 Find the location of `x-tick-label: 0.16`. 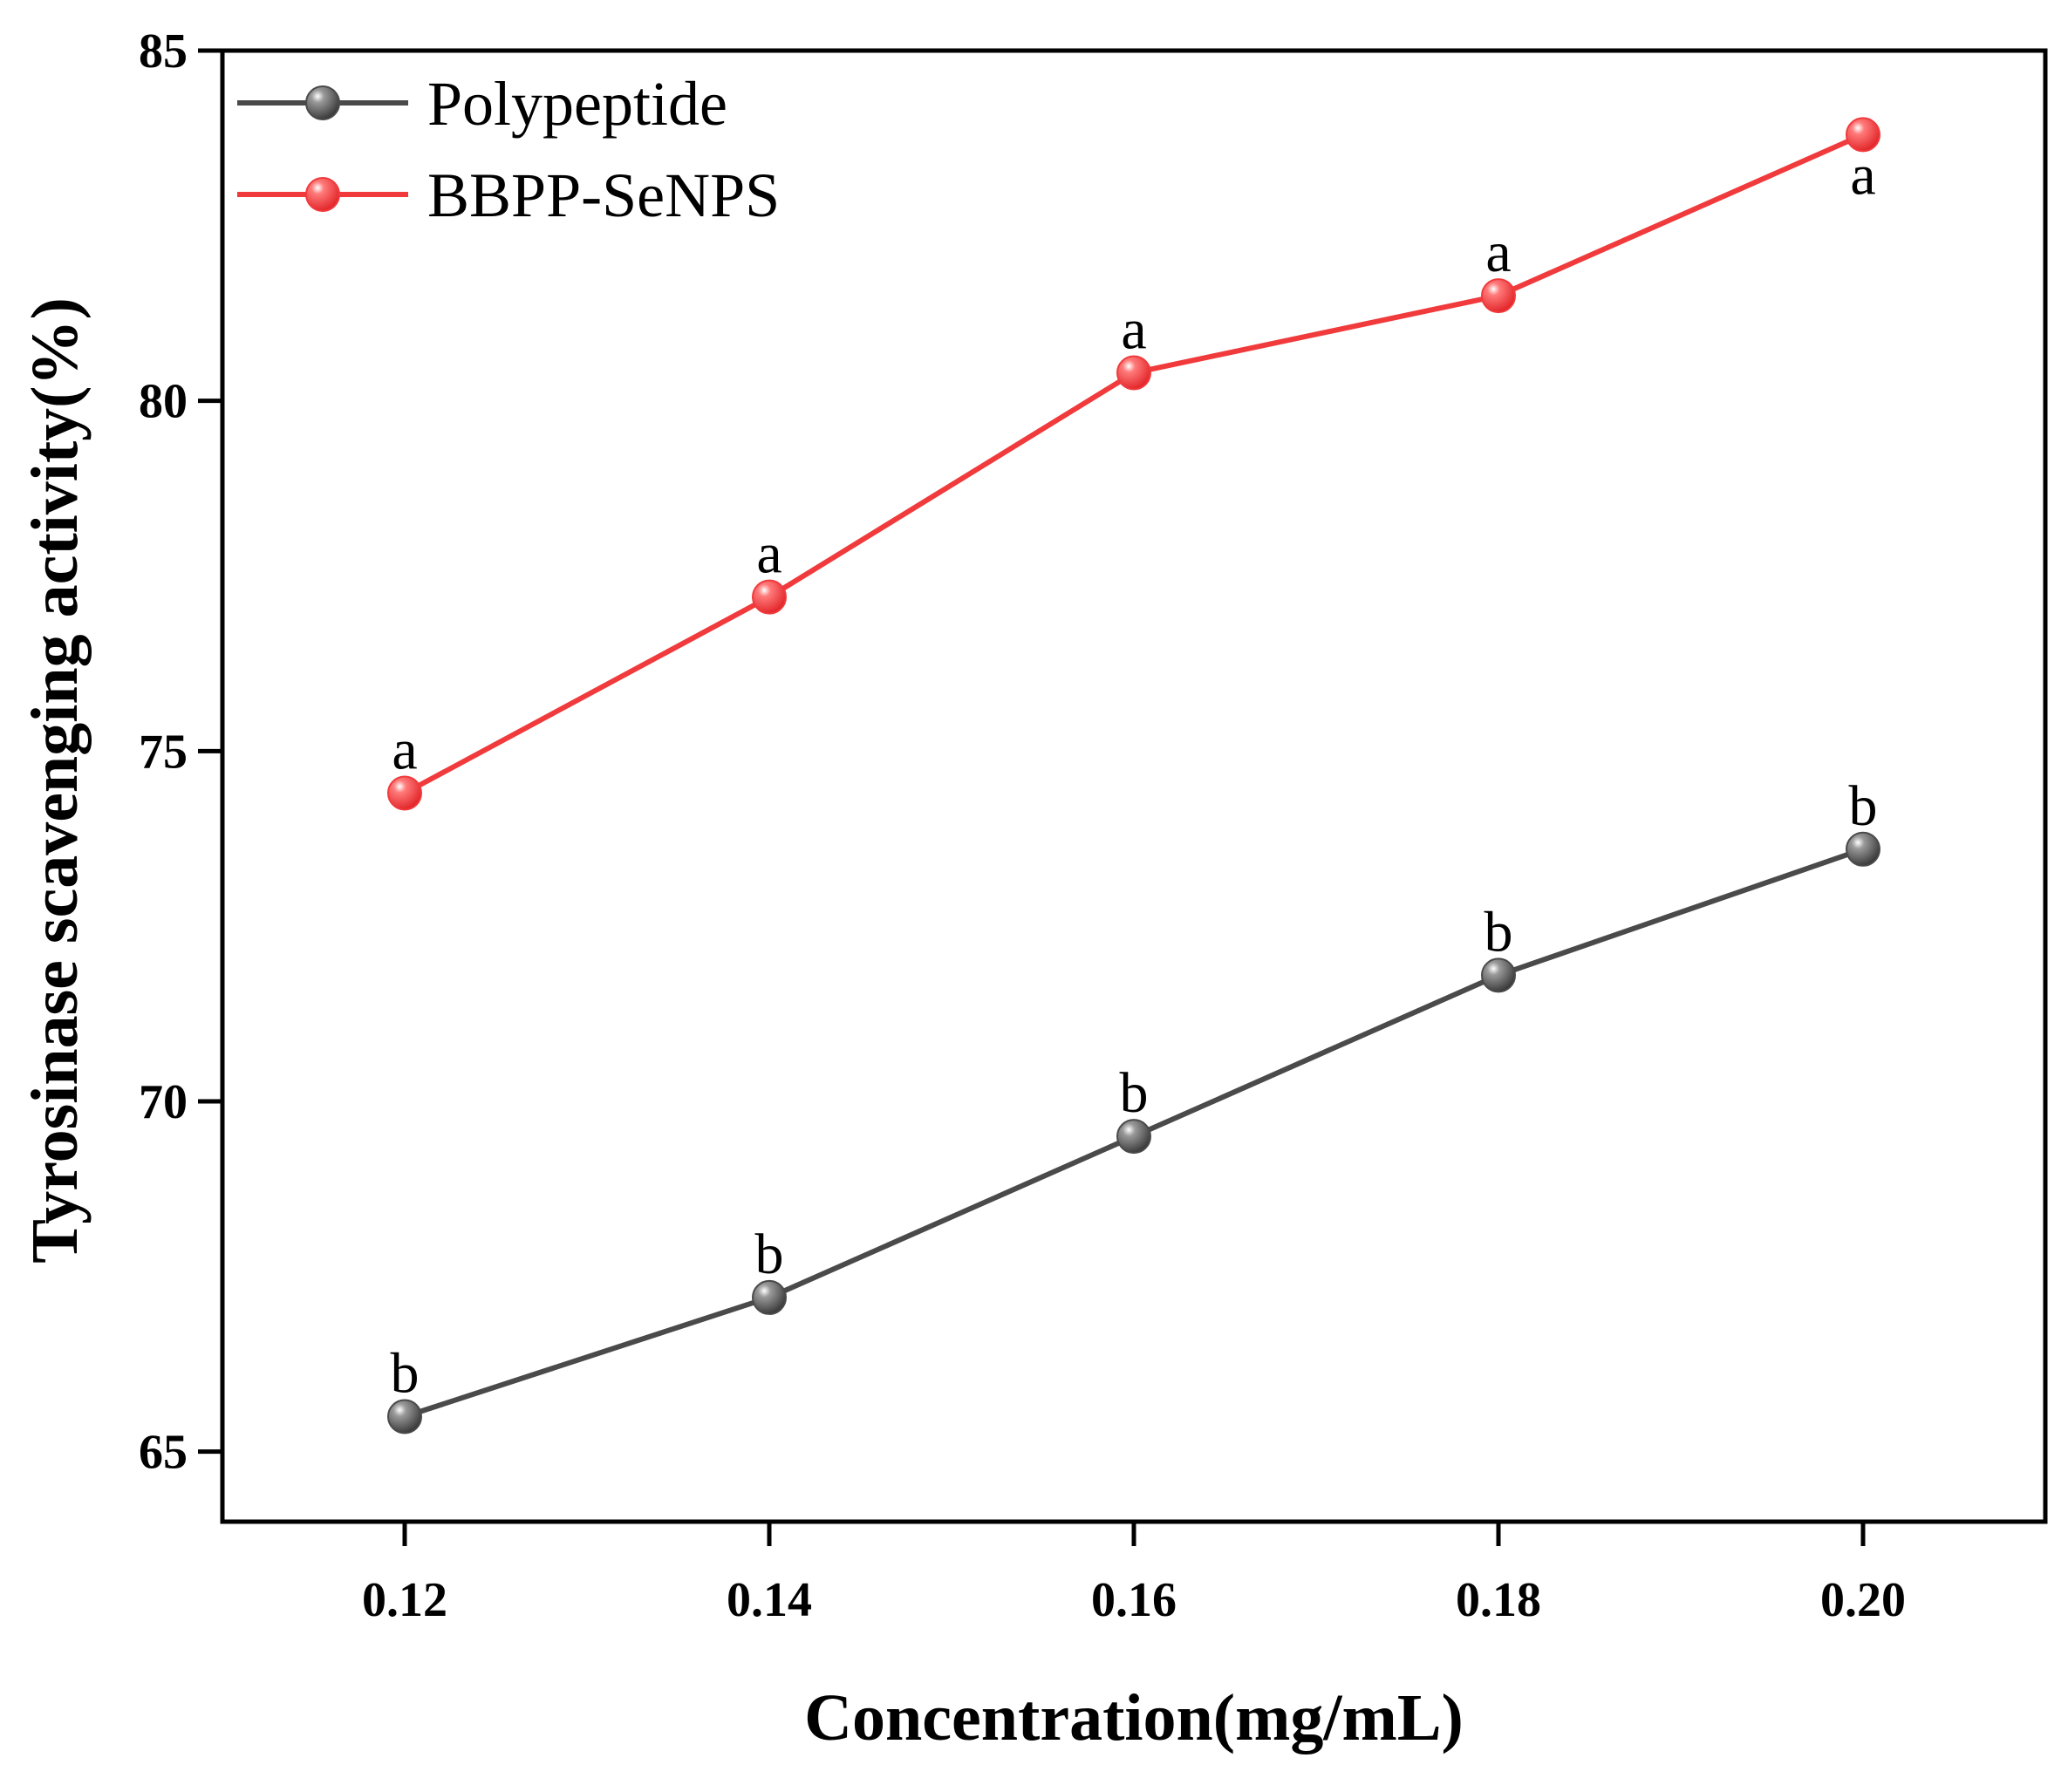

x-tick-label: 0.16 is located at coordinates (1134, 1600).